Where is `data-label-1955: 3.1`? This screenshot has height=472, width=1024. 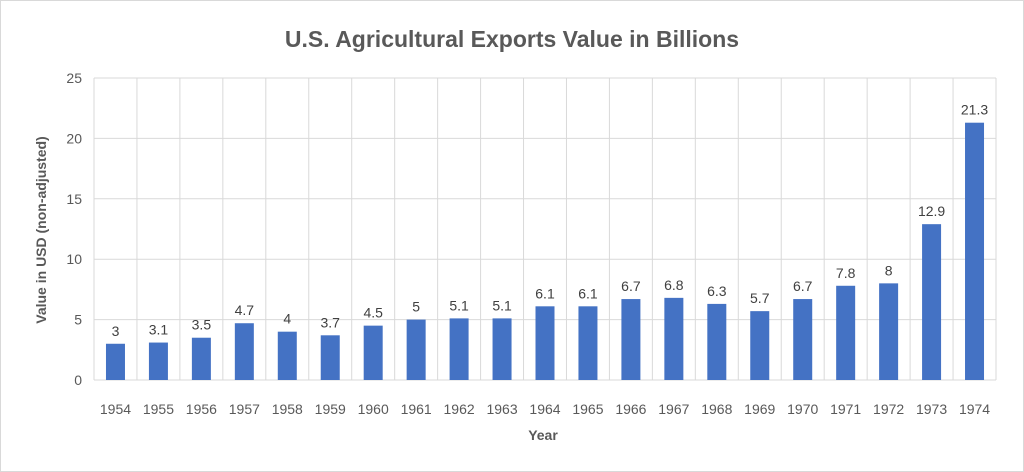 data-label-1955: 3.1 is located at coordinates (159, 330).